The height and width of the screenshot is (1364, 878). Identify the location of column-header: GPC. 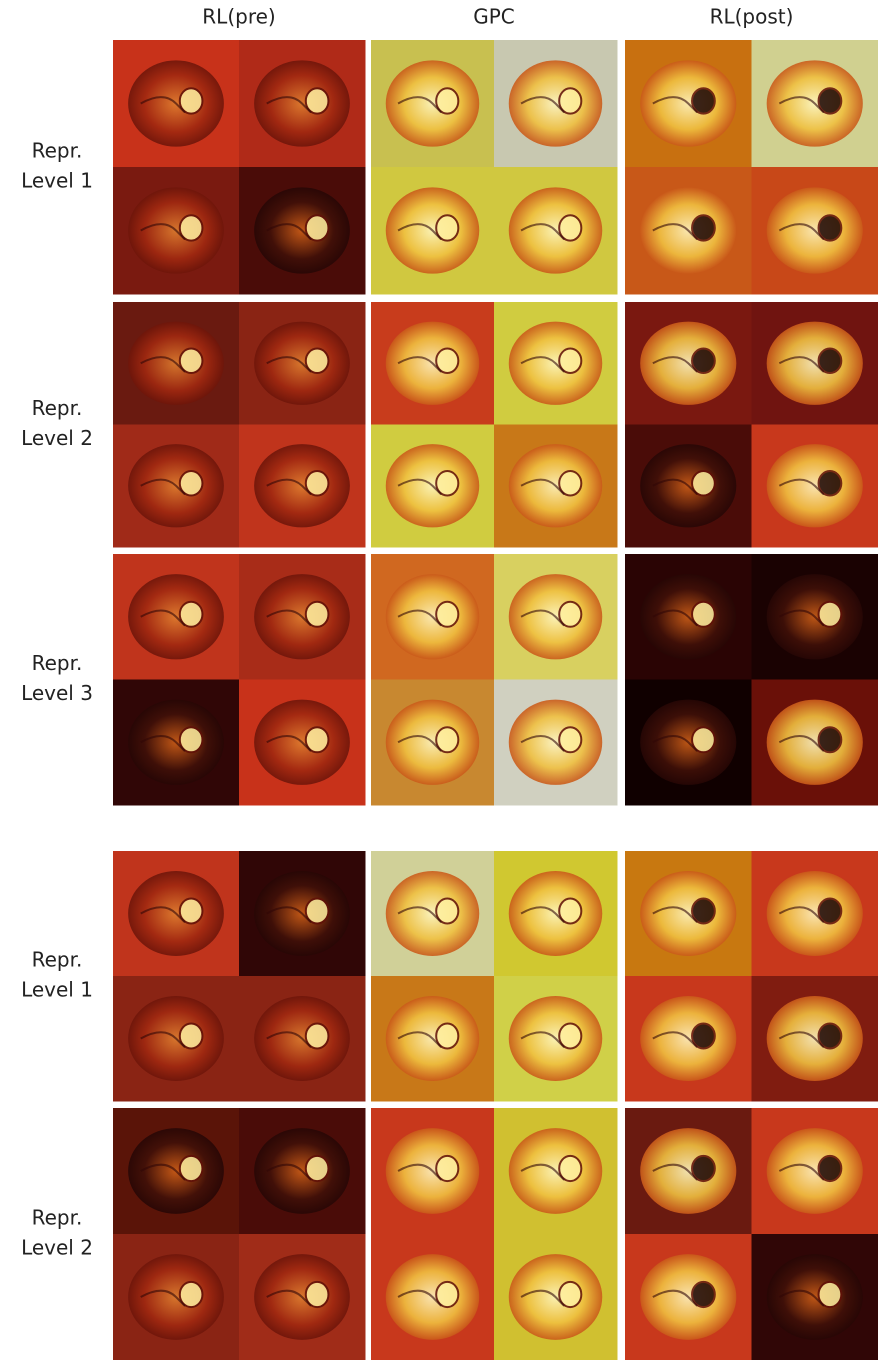
(494, 17).